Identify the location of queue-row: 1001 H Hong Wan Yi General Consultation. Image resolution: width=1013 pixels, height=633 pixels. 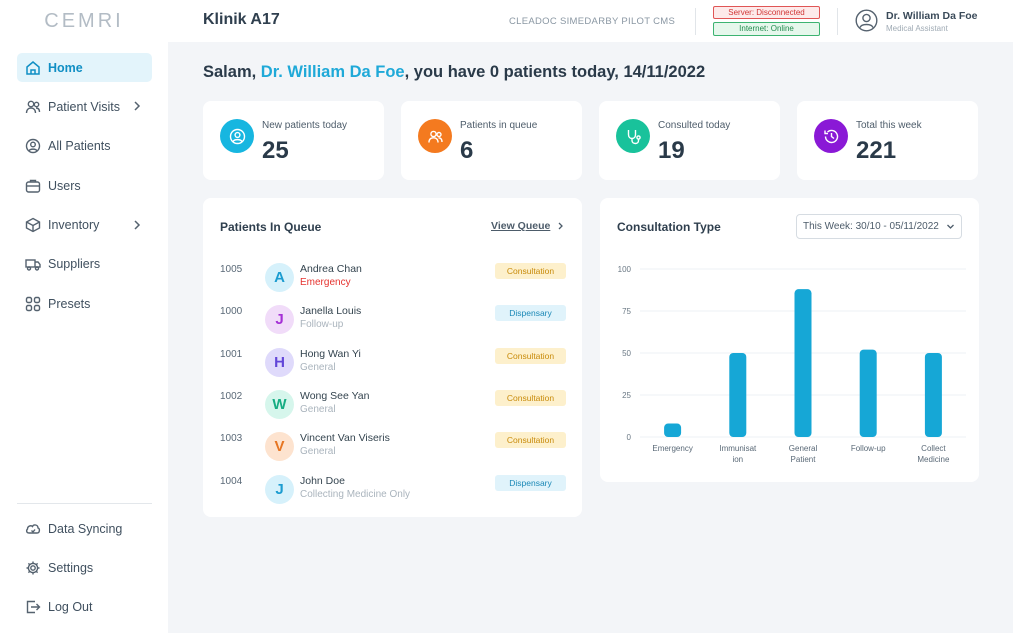
(392, 366).